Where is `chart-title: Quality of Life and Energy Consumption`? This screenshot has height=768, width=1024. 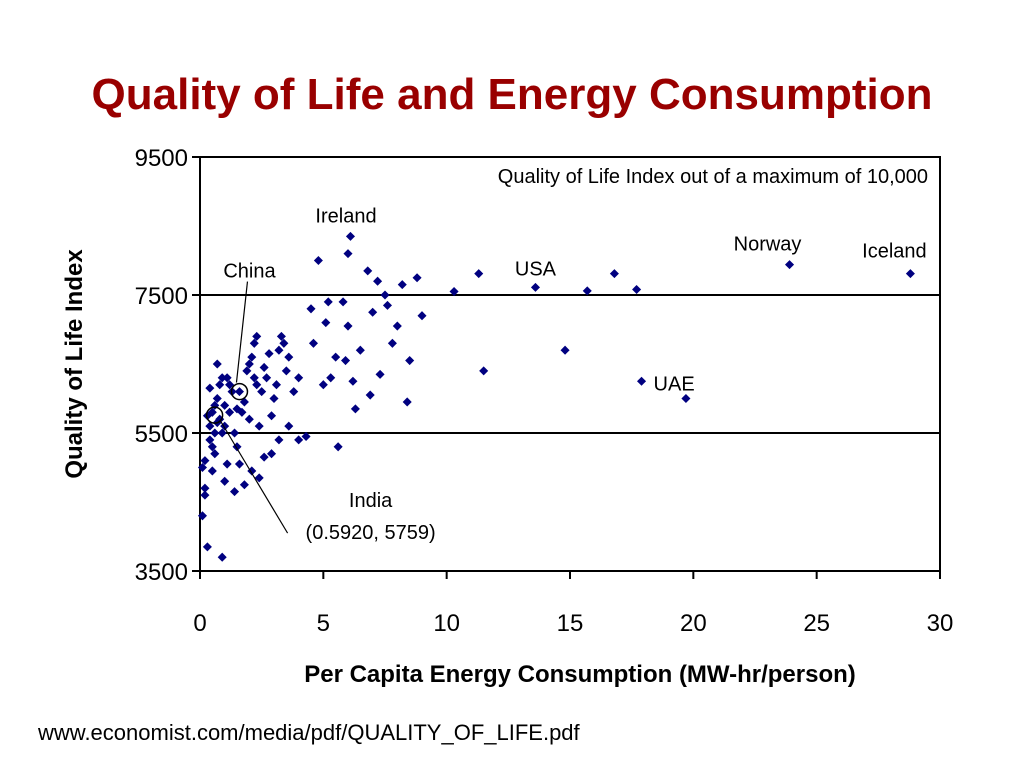 chart-title: Quality of Life and Energy Consumption is located at coordinates (512, 94).